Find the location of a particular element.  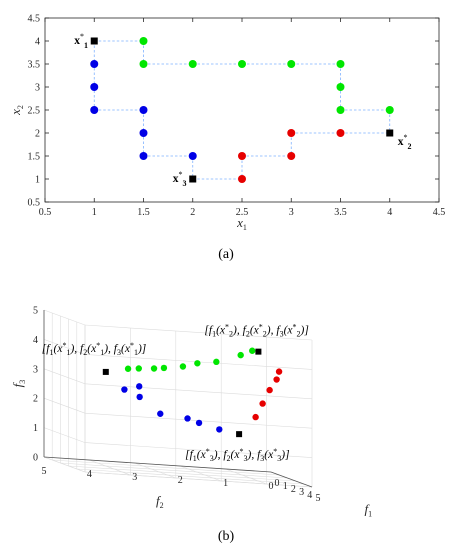

xlabel-base: x is located at coordinates (239, 222).